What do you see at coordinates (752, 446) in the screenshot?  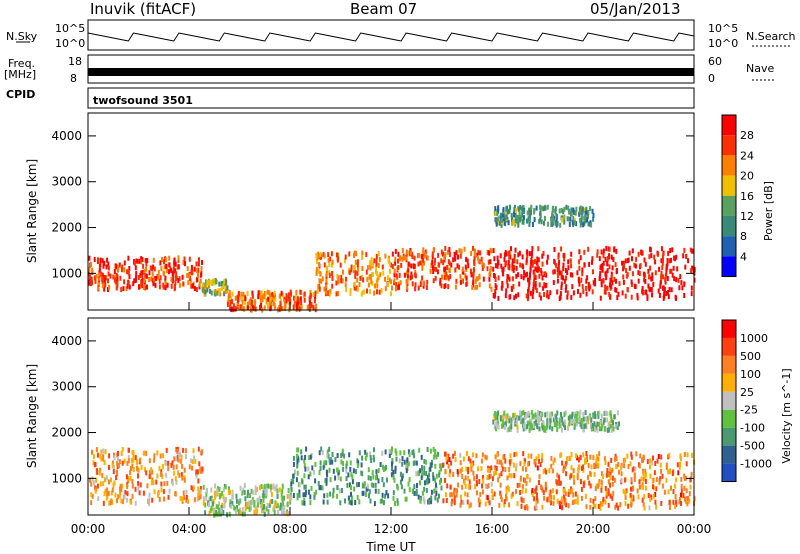 I see `colorbar-tick-label: -500` at bounding box center [752, 446].